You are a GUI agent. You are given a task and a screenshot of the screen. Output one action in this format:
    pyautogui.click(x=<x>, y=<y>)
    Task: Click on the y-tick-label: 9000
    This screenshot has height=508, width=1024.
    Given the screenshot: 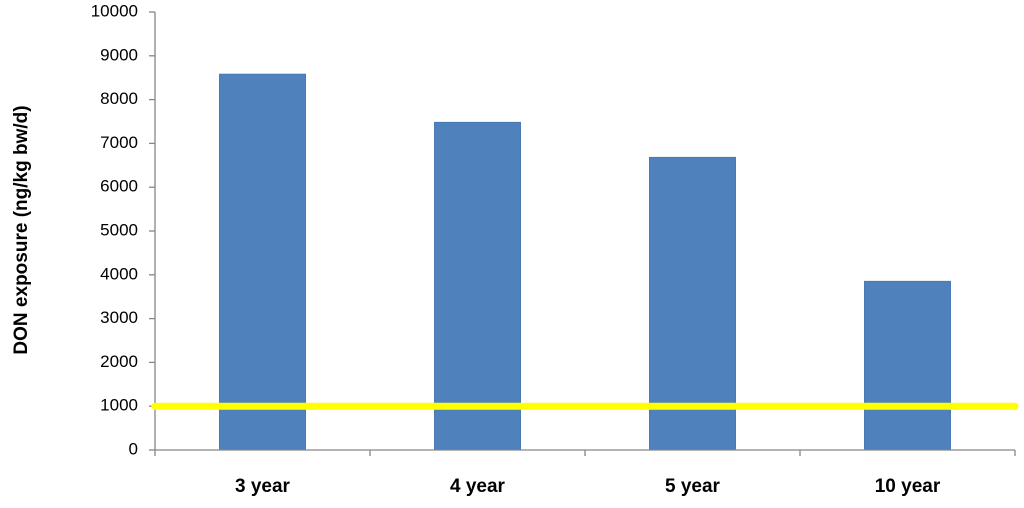 What is the action you would take?
    pyautogui.click(x=119, y=54)
    